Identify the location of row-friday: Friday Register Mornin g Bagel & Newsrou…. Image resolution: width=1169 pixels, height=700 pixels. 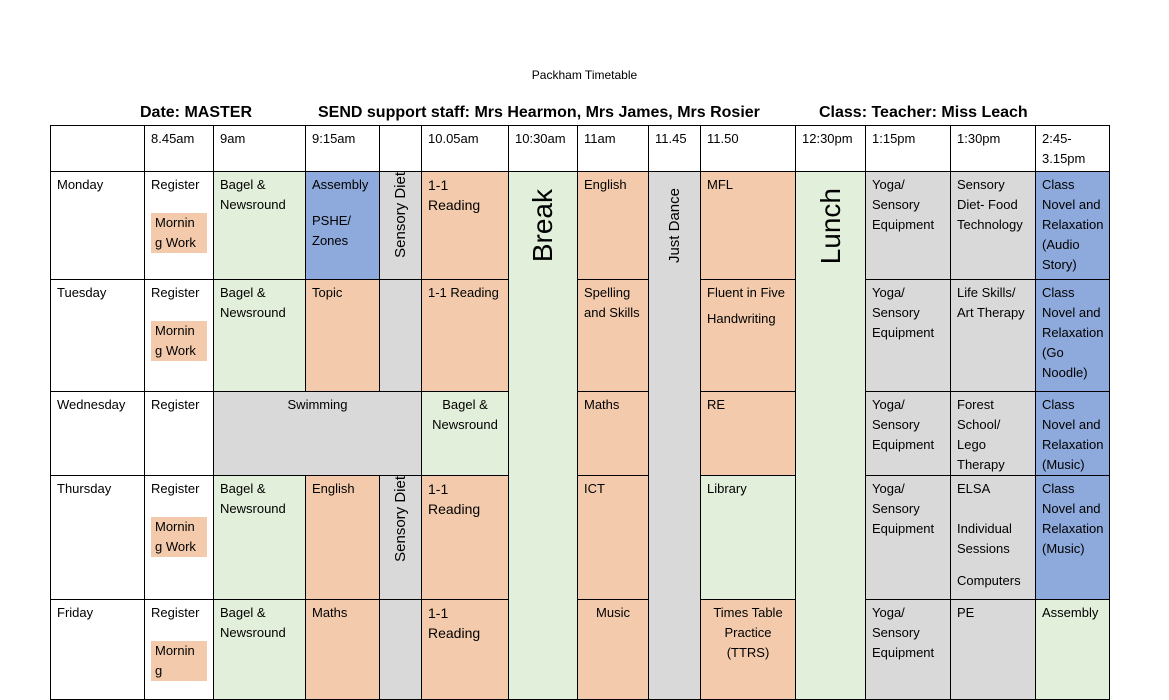
(580, 649).